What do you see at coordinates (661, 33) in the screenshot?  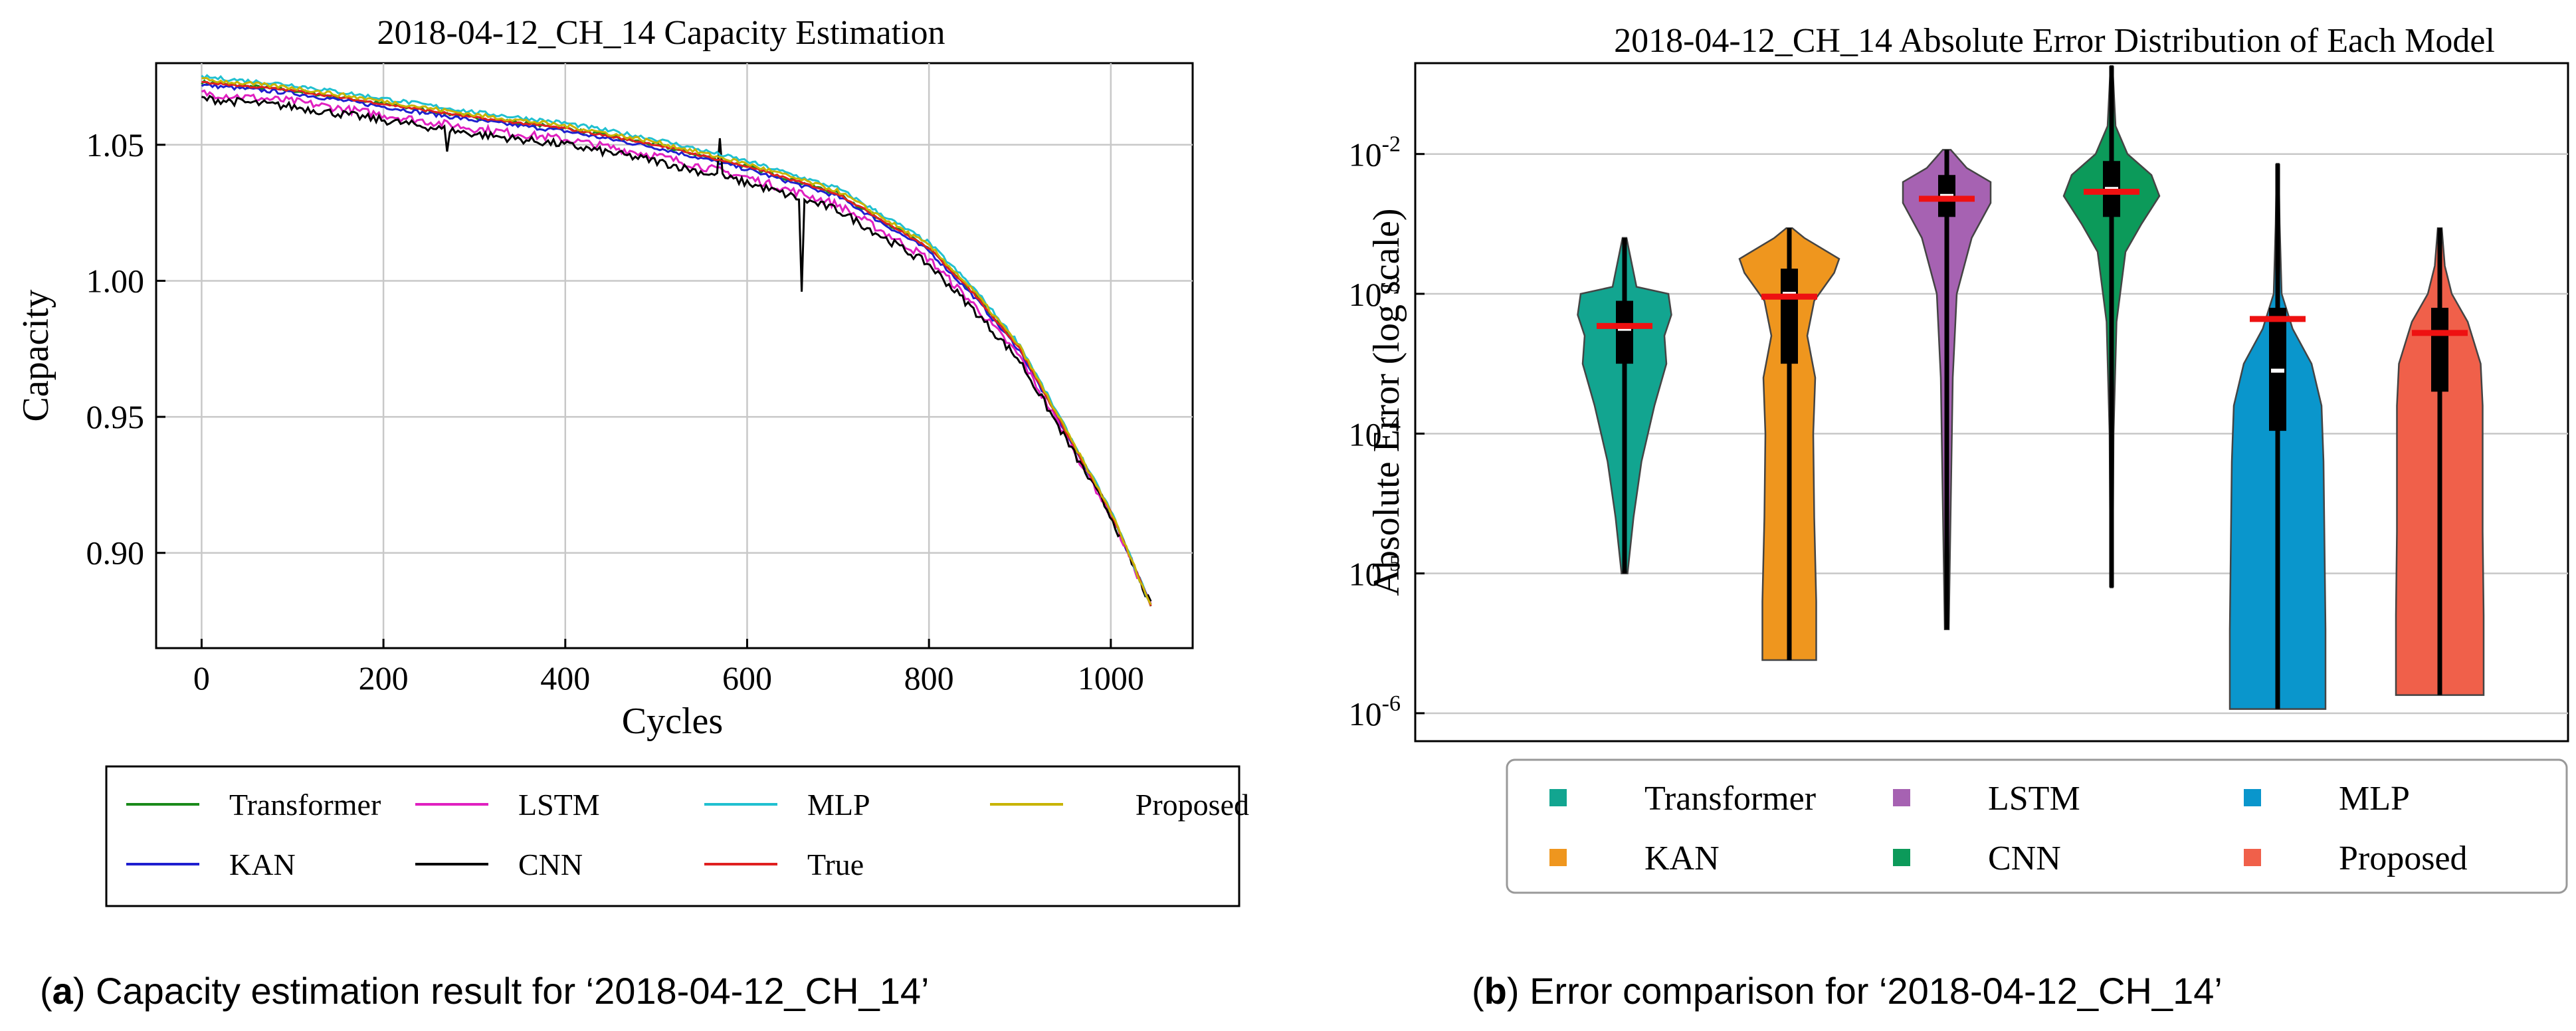 I see `capacity-chart-title: 2018-04-12_CH_14 Capacity Estimation` at bounding box center [661, 33].